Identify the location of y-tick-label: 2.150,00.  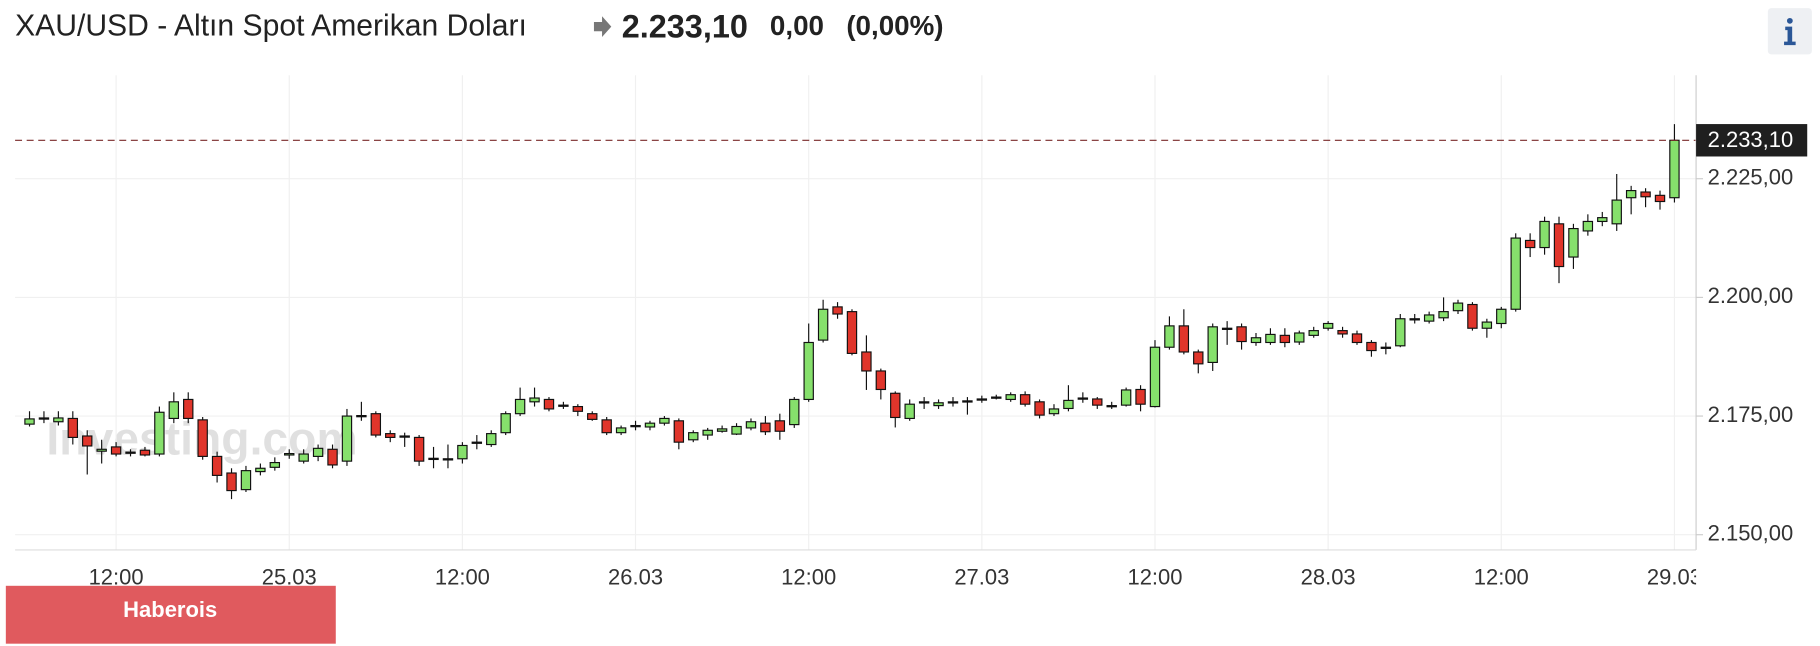
(1751, 533).